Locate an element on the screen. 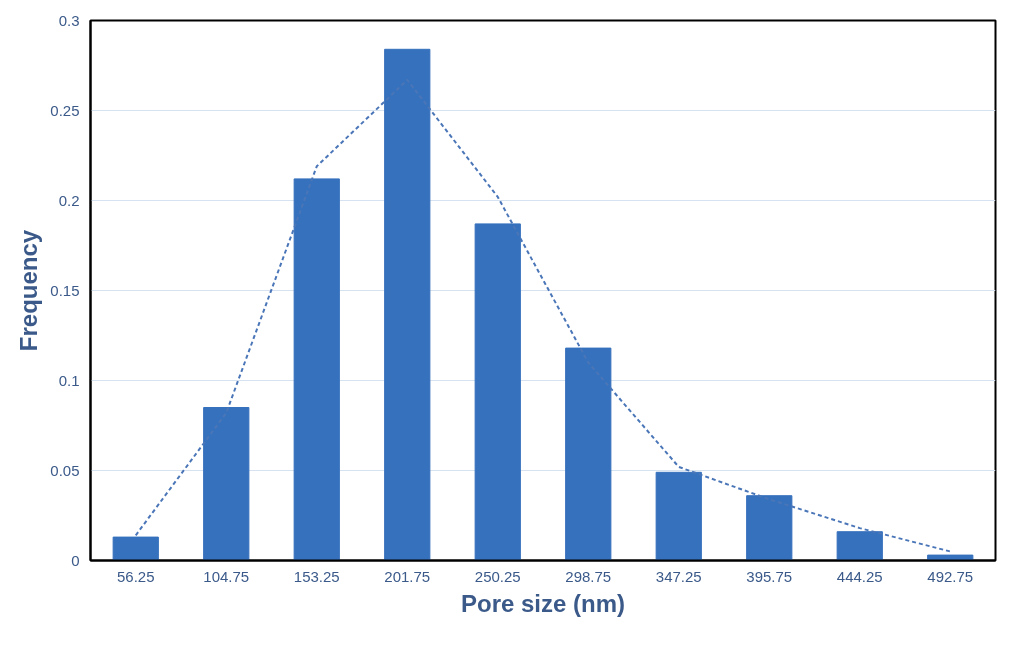 This screenshot has width=1024, height=655. x-tick-label: 347.25 is located at coordinates (678, 576).